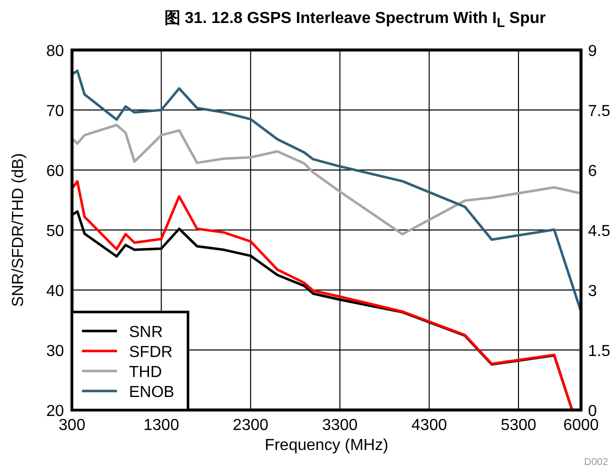  I want to click on x-tick-label: 5300, so click(518, 425).